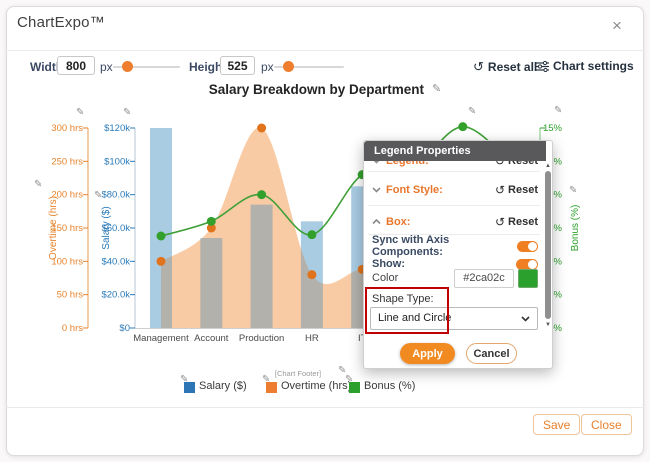 The image size is (650, 462). What do you see at coordinates (325, 407) in the screenshot?
I see `footer-divider` at bounding box center [325, 407].